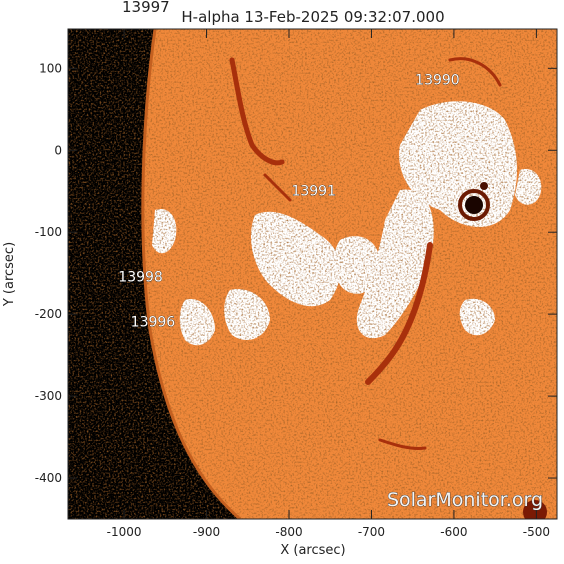 Image resolution: width=564 pixels, height=564 pixels. Describe the element at coordinates (437, 81) in the screenshot. I see `active-region-label: 13990` at that location.